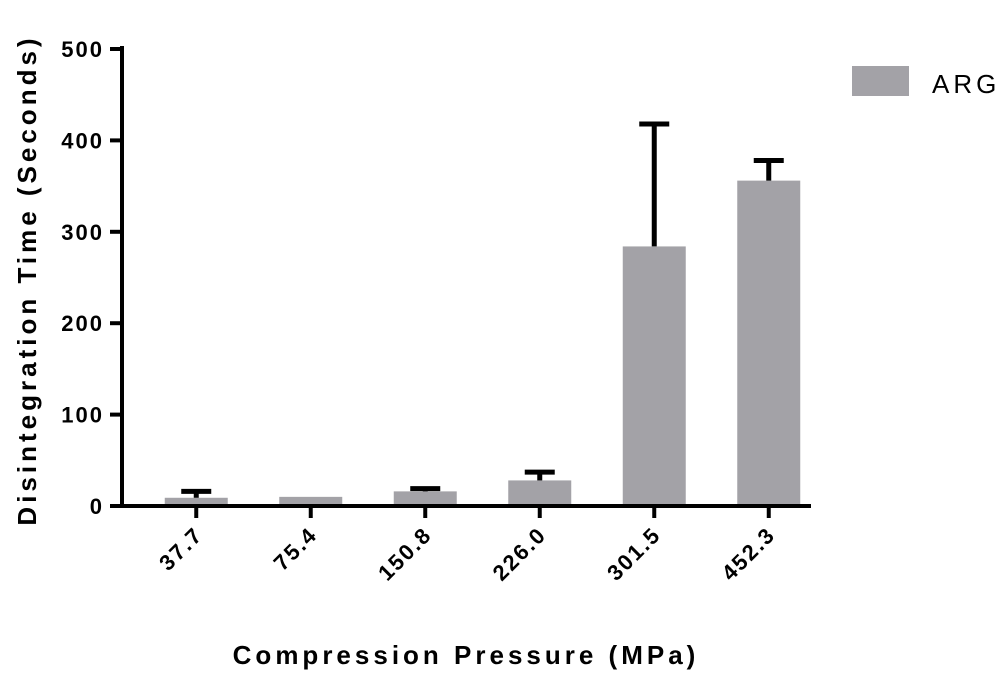  I want to click on bar-150.8, so click(425, 498).